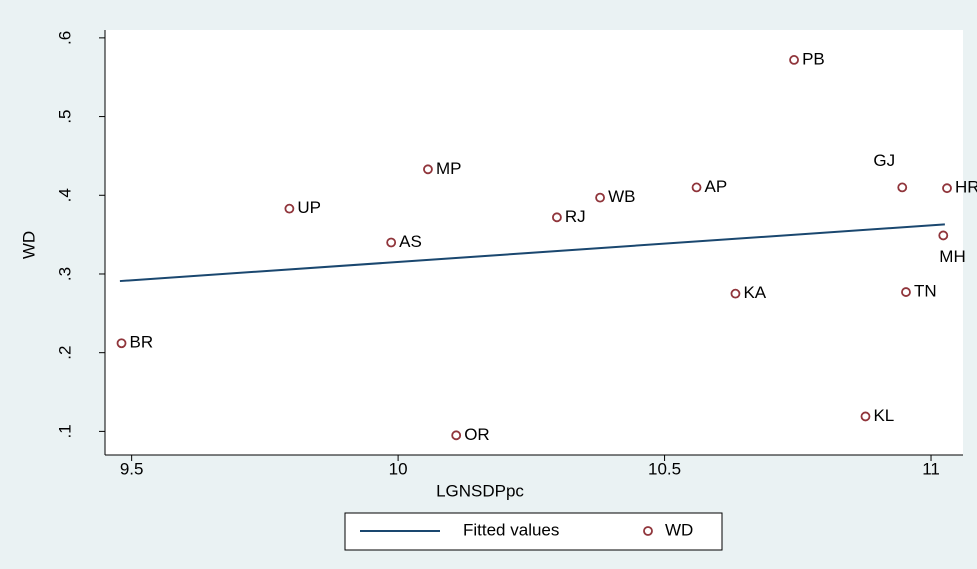 The height and width of the screenshot is (569, 977). What do you see at coordinates (952, 256) in the screenshot?
I see `point-label: MH` at bounding box center [952, 256].